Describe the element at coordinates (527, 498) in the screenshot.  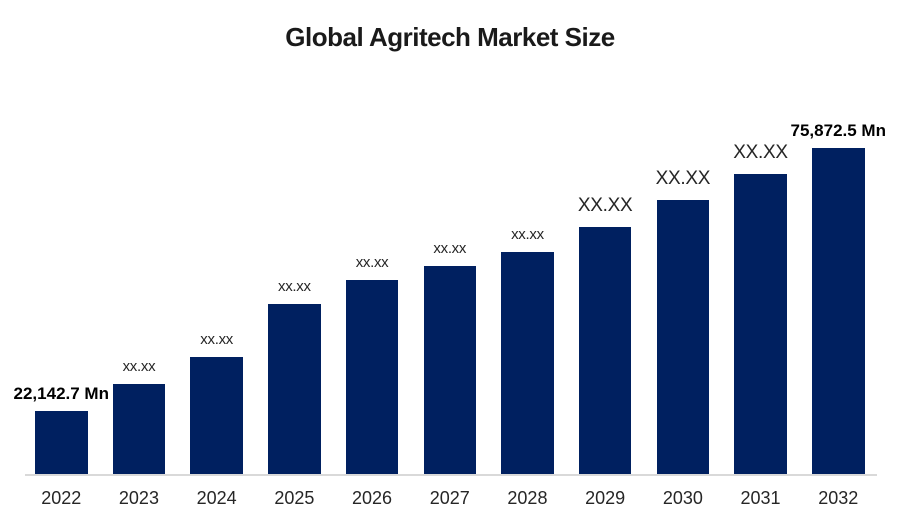
I see `x-tick-2028: 2028` at that location.